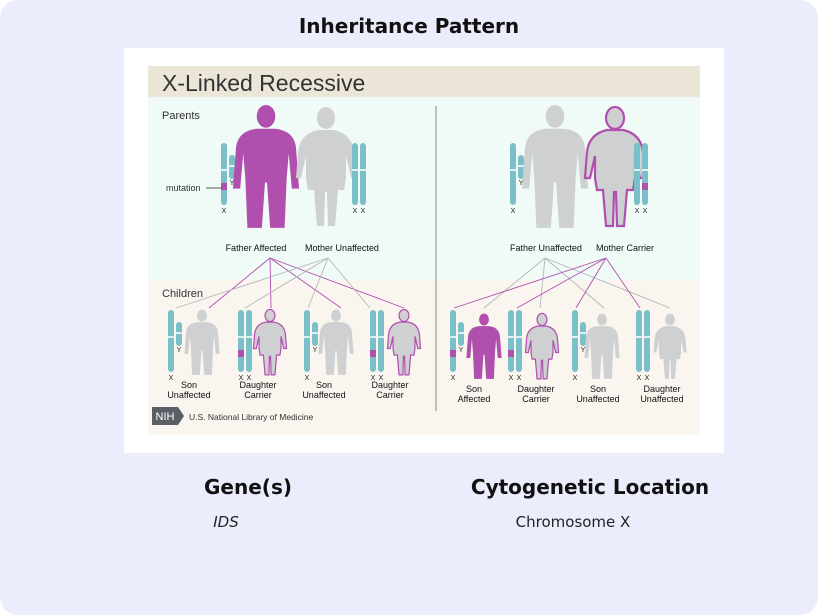  Describe the element at coordinates (241, 341) in the screenshot. I see `lc2-chrom-x1` at that location.